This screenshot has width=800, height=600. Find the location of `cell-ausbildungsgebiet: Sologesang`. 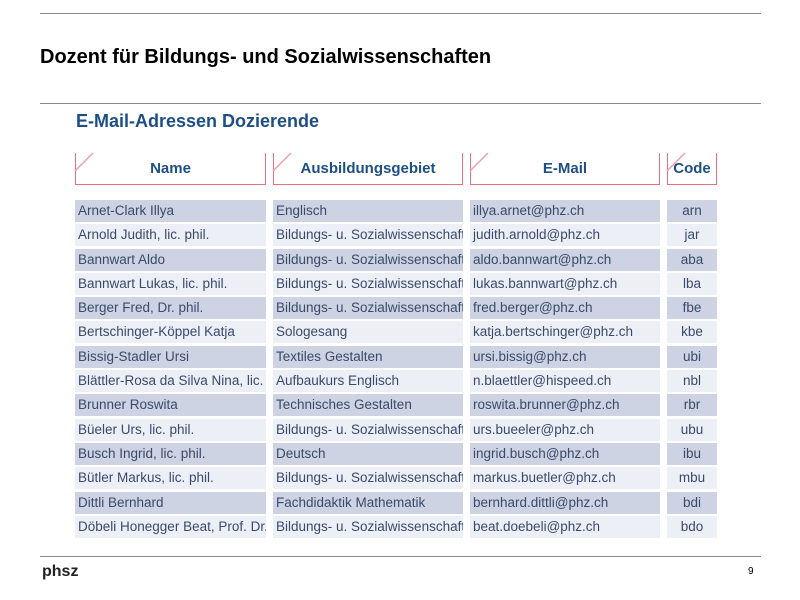

cell-ausbildungsgebiet: Sologesang is located at coordinates (368, 332).